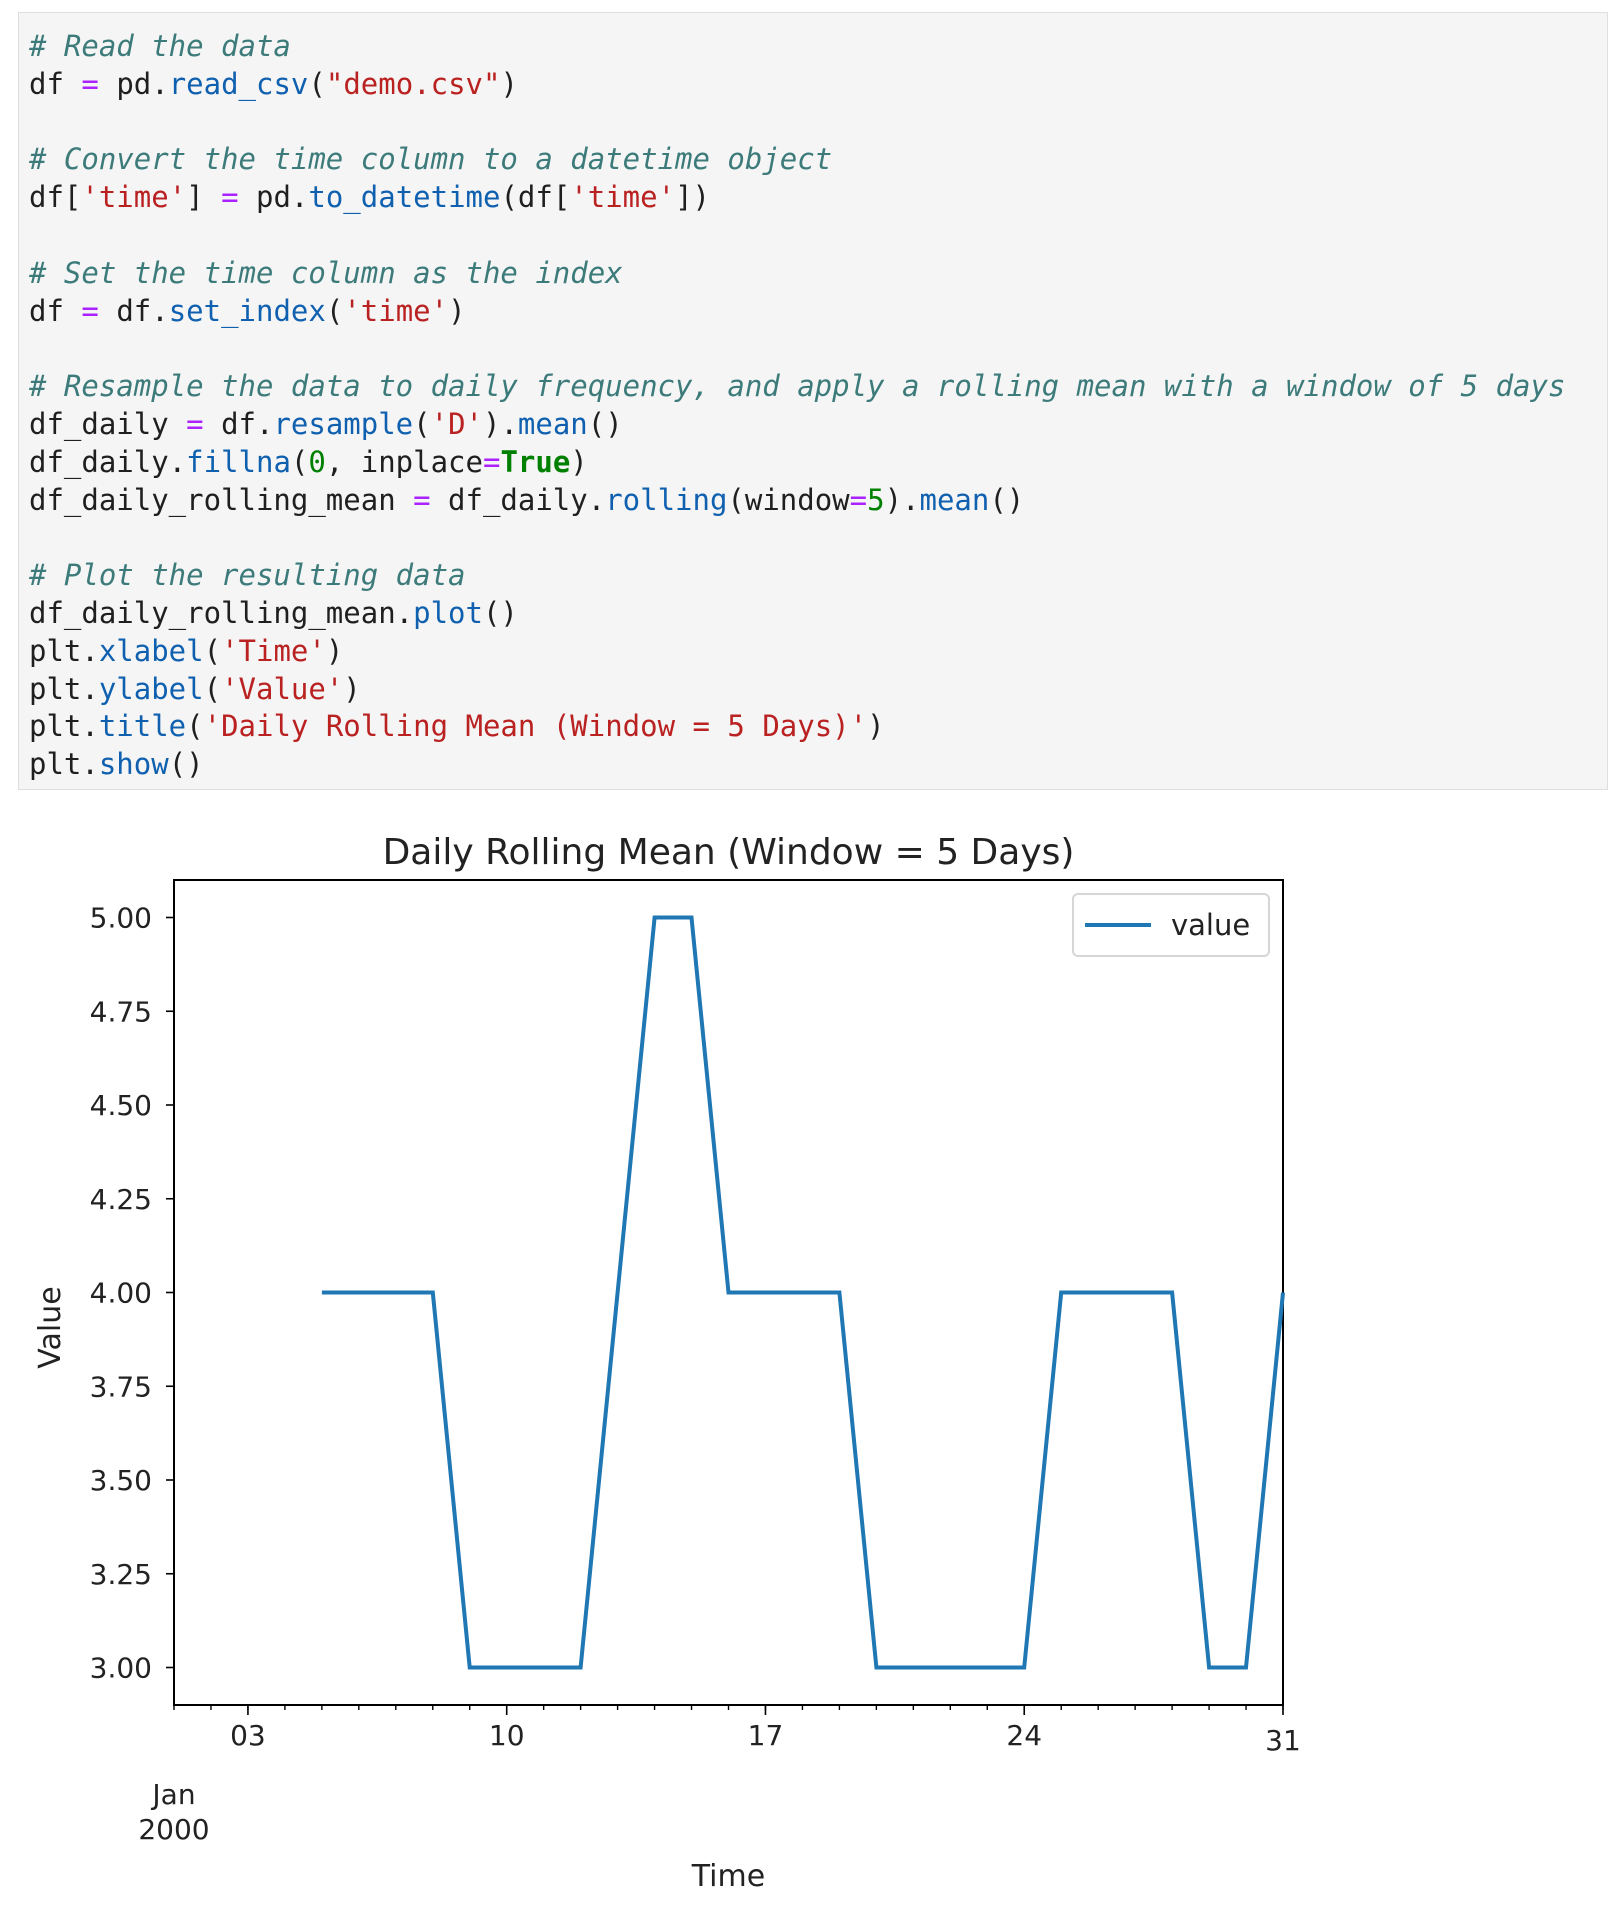 This screenshot has height=1913, width=1608. What do you see at coordinates (121, 1574) in the screenshot?
I see `y-tick-label: 3.25` at bounding box center [121, 1574].